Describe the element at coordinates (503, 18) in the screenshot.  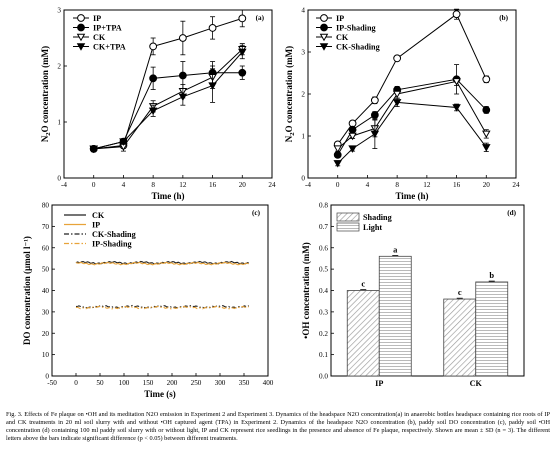
I see `panel-b-panel-label: (b)` at that location.